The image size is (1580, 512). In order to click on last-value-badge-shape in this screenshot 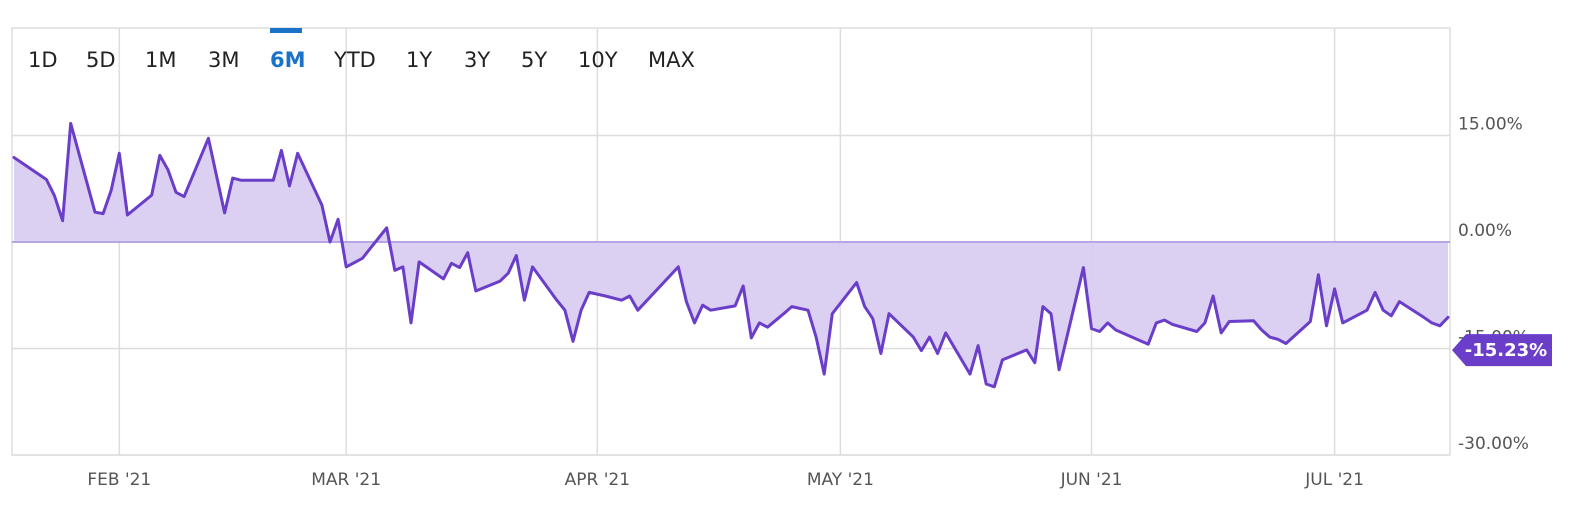, I will do `click(1502, 350)`.